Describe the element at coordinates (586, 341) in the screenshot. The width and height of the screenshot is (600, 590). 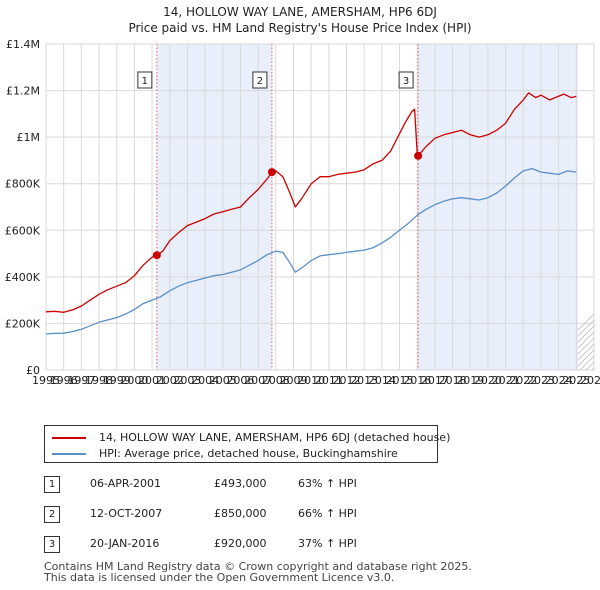
I see `future-hatch` at that location.